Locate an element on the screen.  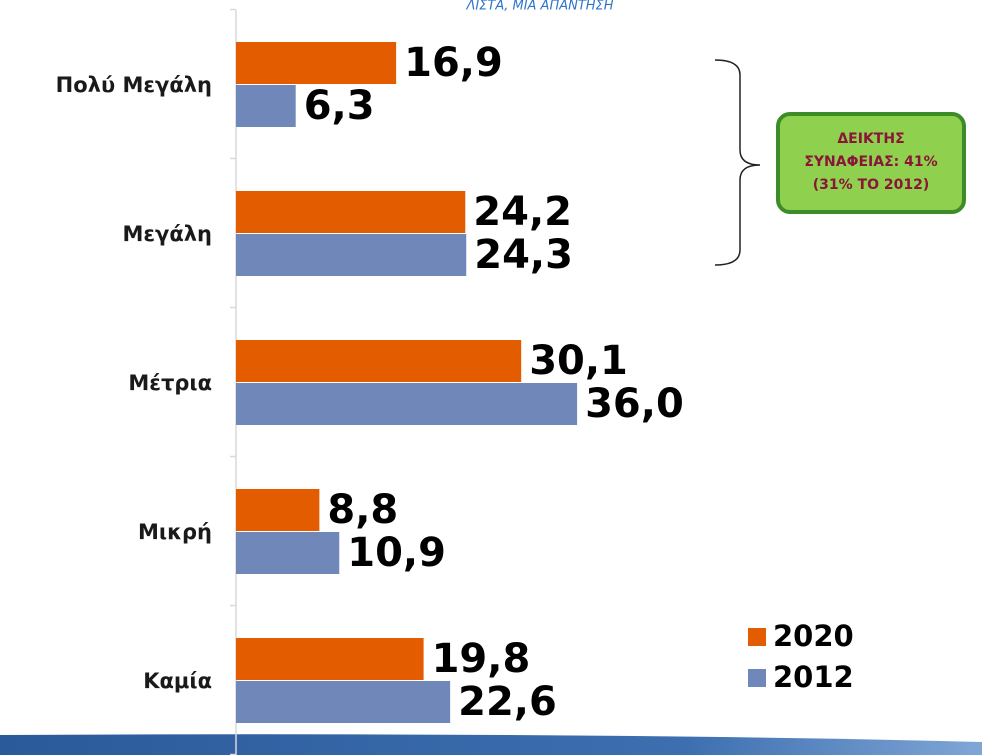
brace is located at coordinates (737, 162).